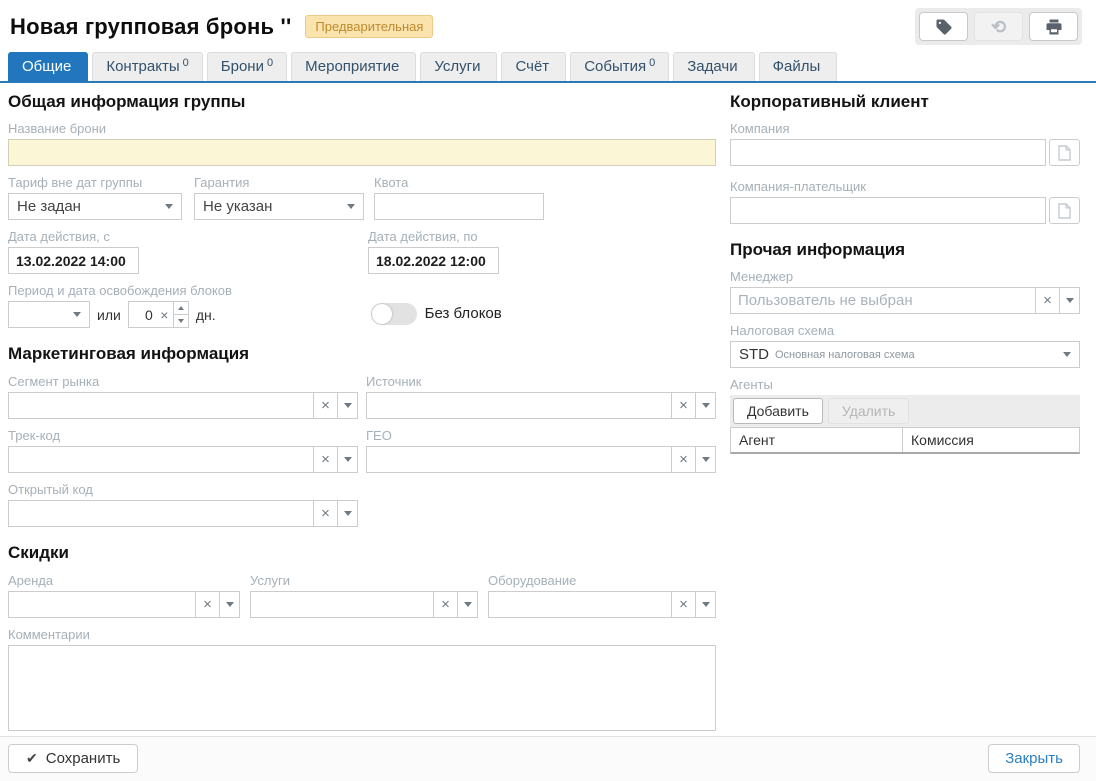 Image resolution: width=1096 pixels, height=781 pixels. I want to click on agents-label: Агенты, so click(751, 384).